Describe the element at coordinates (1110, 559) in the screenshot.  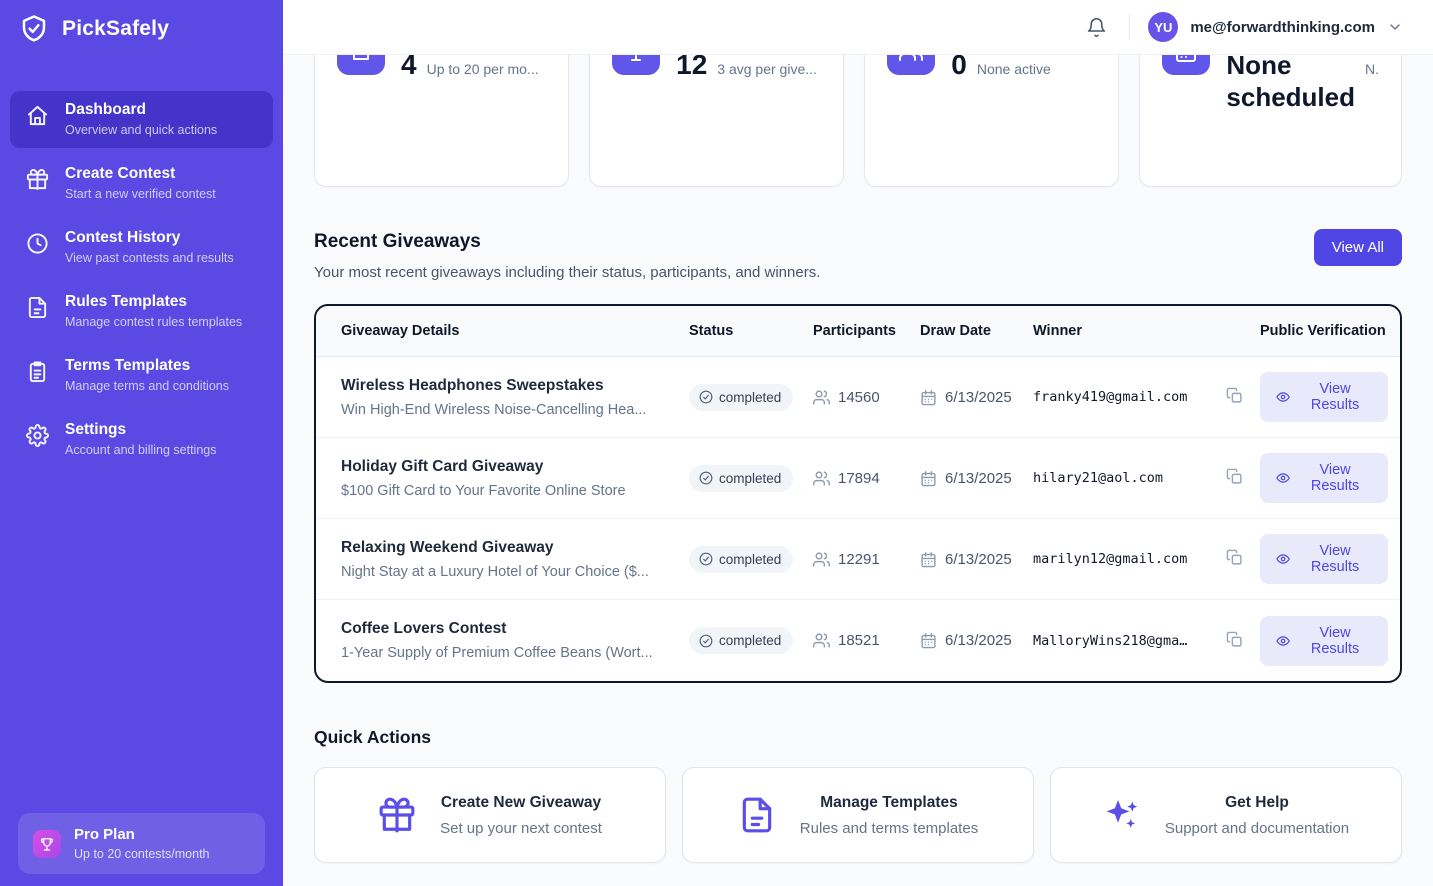
I see `winner-email: marilyn12@gmail.com` at that location.